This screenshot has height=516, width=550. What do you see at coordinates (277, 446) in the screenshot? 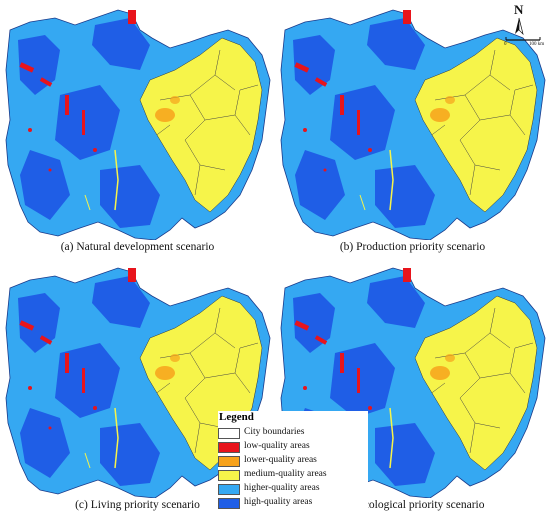
I see `legend-label-low: low-quality areas` at bounding box center [277, 446].